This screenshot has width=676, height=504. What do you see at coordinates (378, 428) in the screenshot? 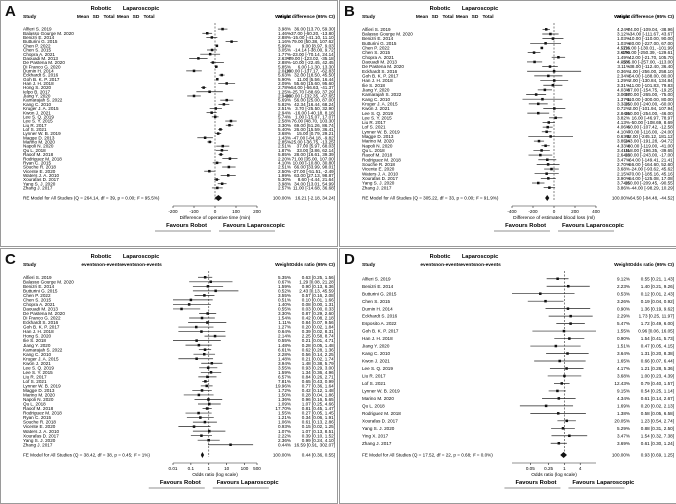
I see `study-name: Yang S. J. 2020` at bounding box center [378, 428].